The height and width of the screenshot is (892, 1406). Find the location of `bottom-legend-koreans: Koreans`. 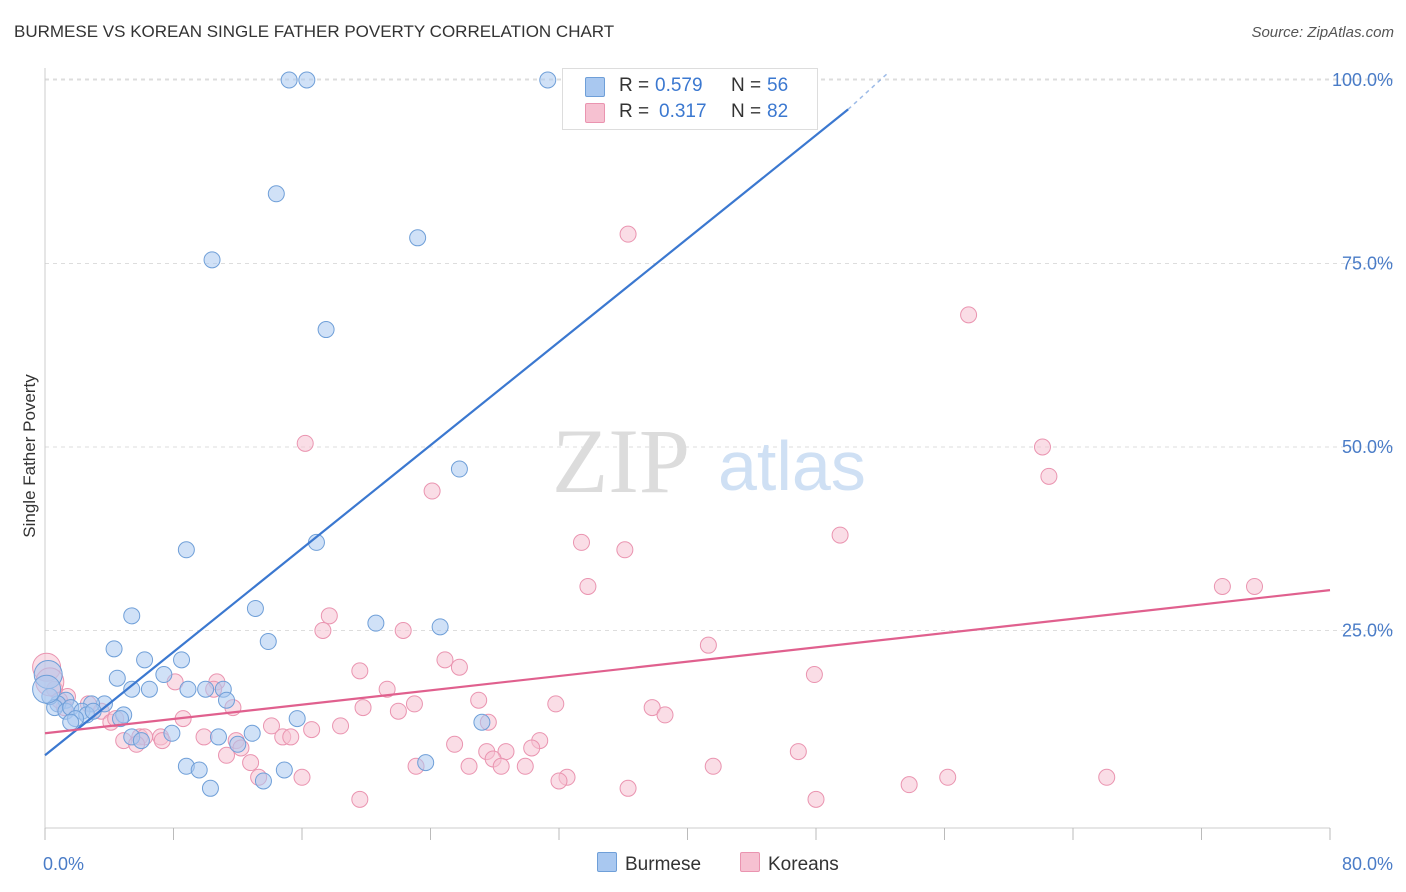

bottom-legend-koreans: Koreans is located at coordinates (789, 864).